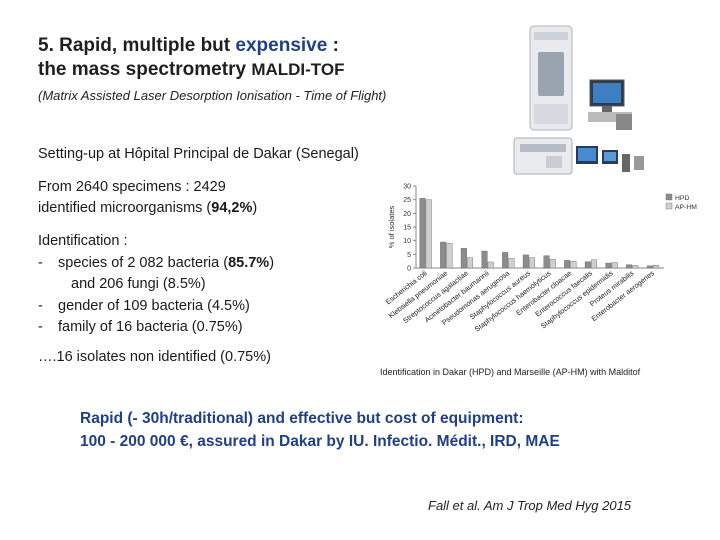 Image resolution: width=720 pixels, height=540 pixels. What do you see at coordinates (407, 187) in the screenshot?
I see `y-tick-label: 30` at bounding box center [407, 187].